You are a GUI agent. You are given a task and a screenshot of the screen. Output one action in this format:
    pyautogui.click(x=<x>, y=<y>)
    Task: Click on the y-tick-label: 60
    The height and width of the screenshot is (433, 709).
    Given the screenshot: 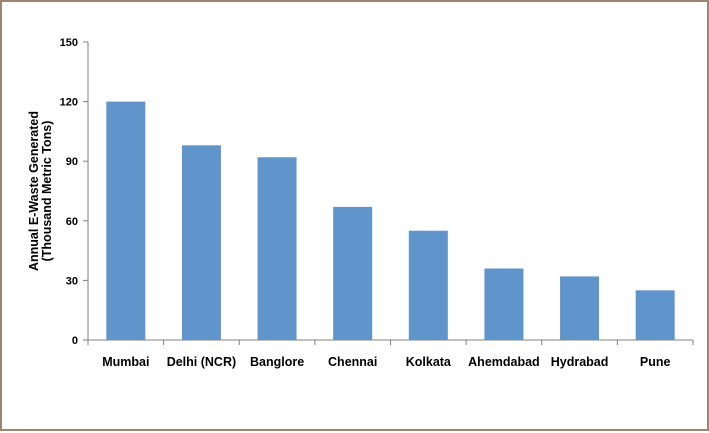 What is the action you would take?
    pyautogui.click(x=72, y=222)
    